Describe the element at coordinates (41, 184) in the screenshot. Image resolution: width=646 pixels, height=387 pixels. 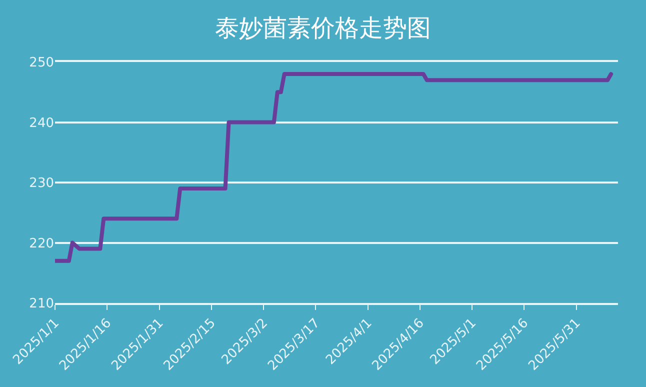
I see `y-tick-label: 230` at that location.